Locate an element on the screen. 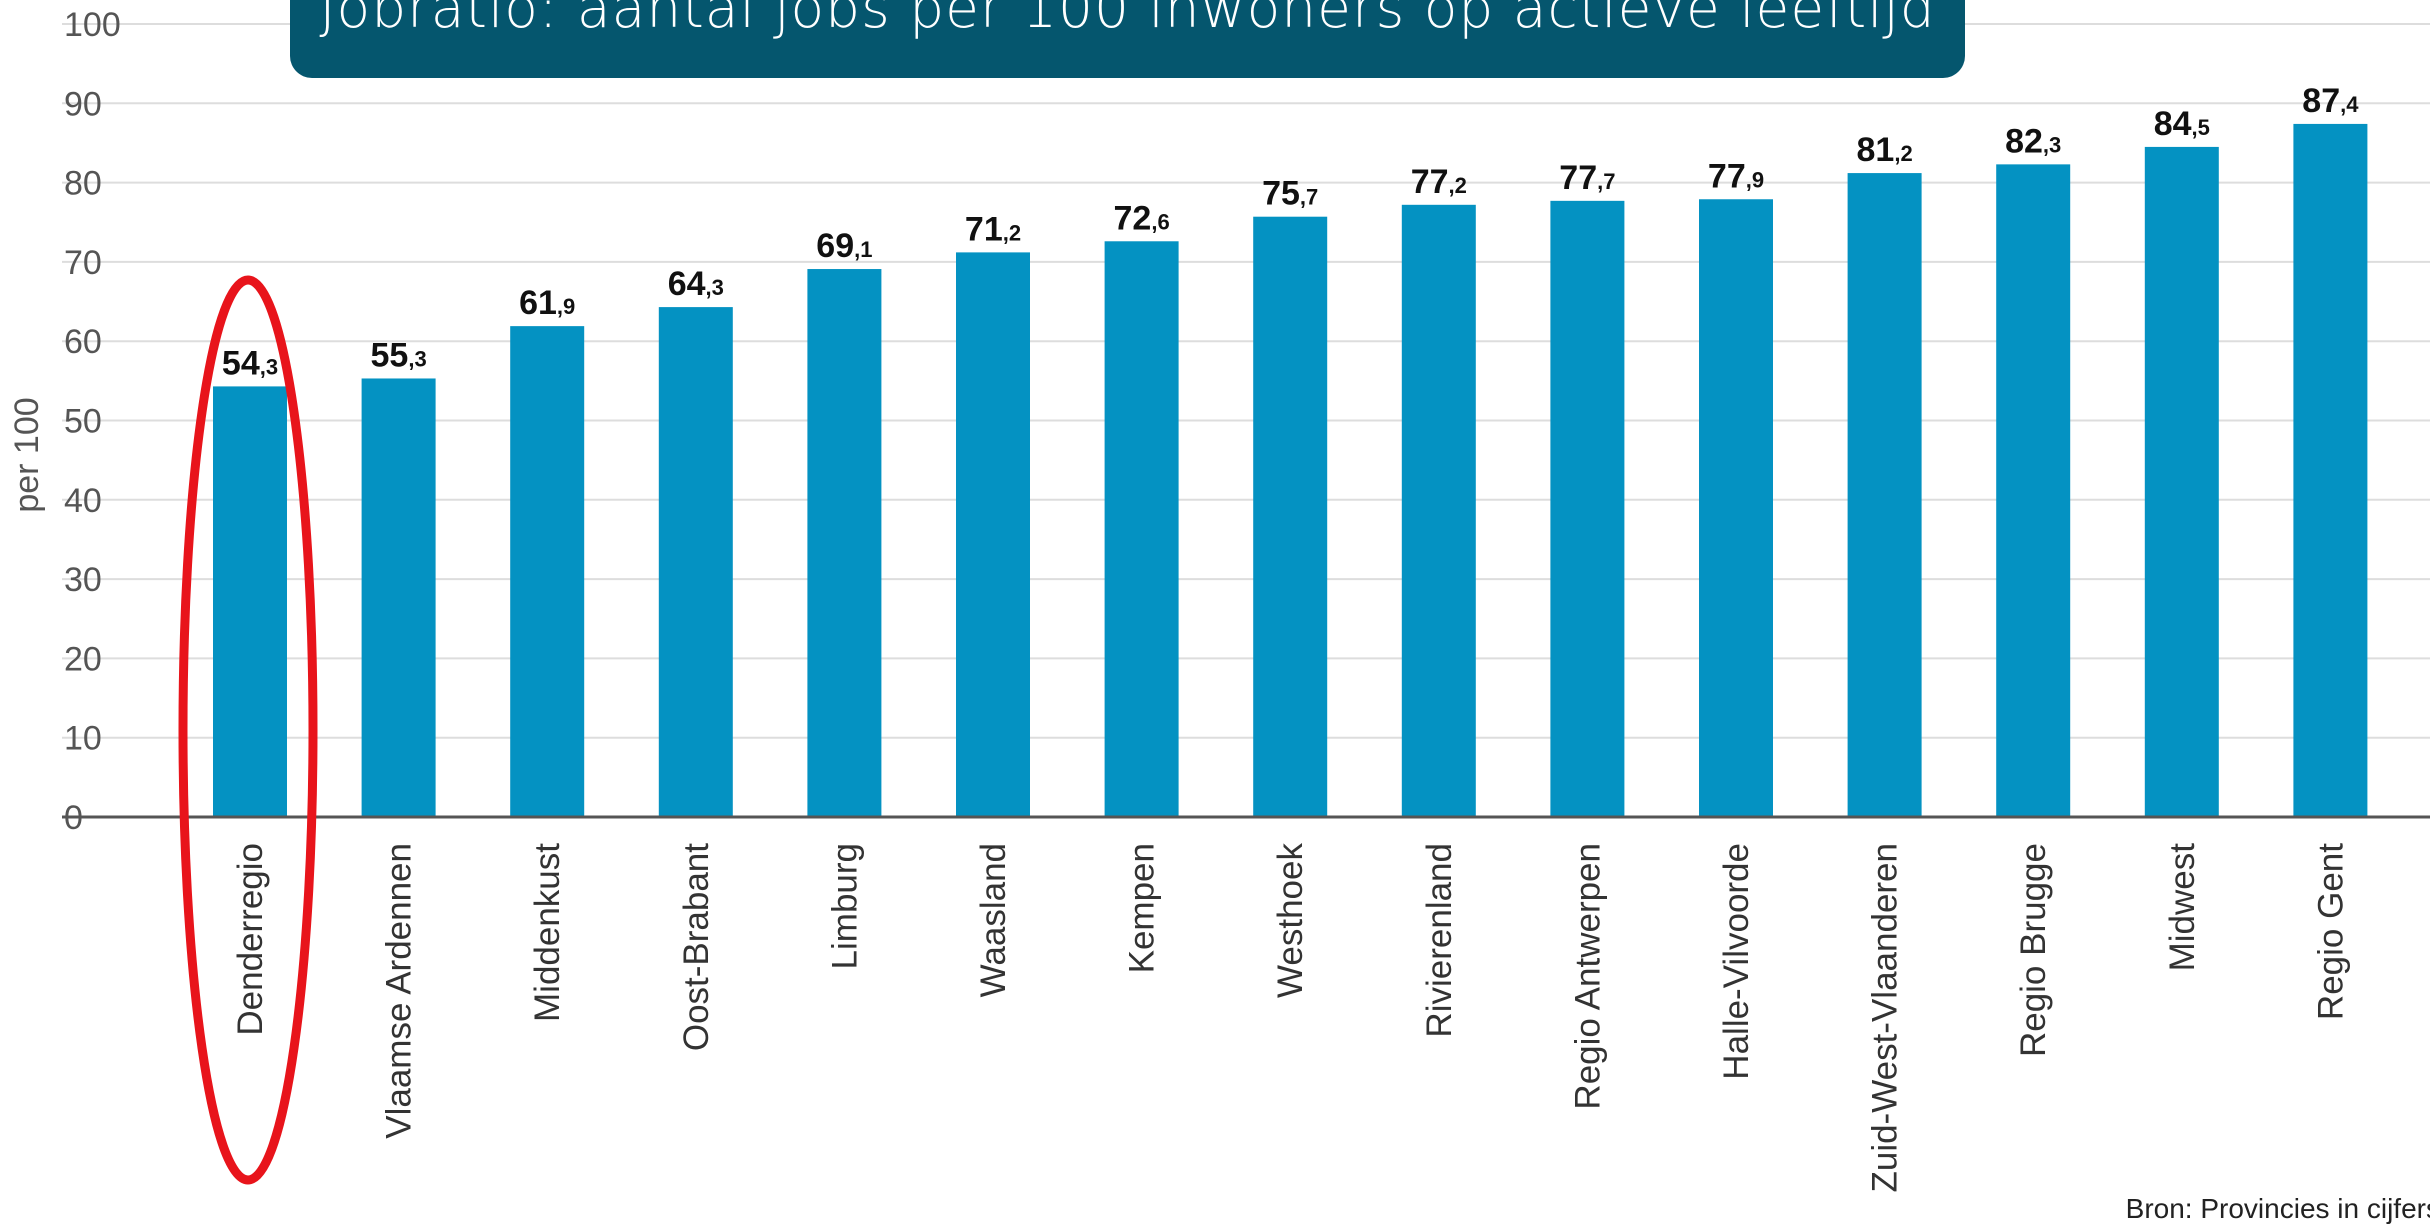 This screenshot has height=1225, width=2430. data-label: 54,3 is located at coordinates (250, 363).